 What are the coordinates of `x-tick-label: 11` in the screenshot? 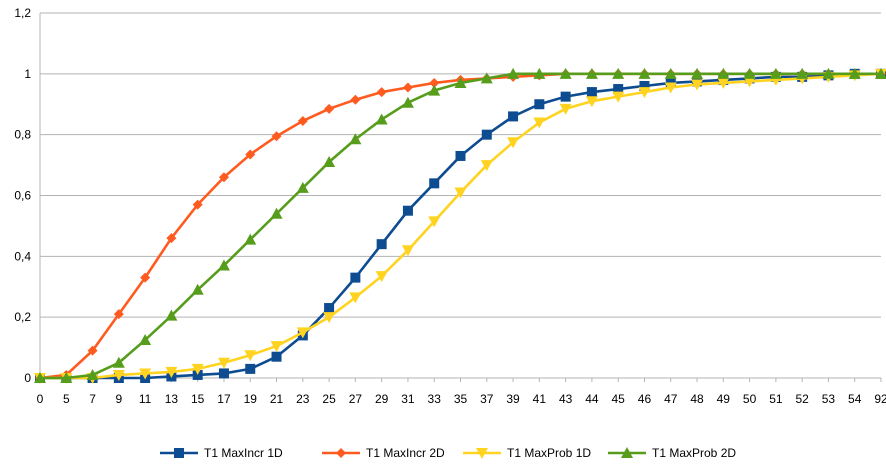 It's located at (145, 399).